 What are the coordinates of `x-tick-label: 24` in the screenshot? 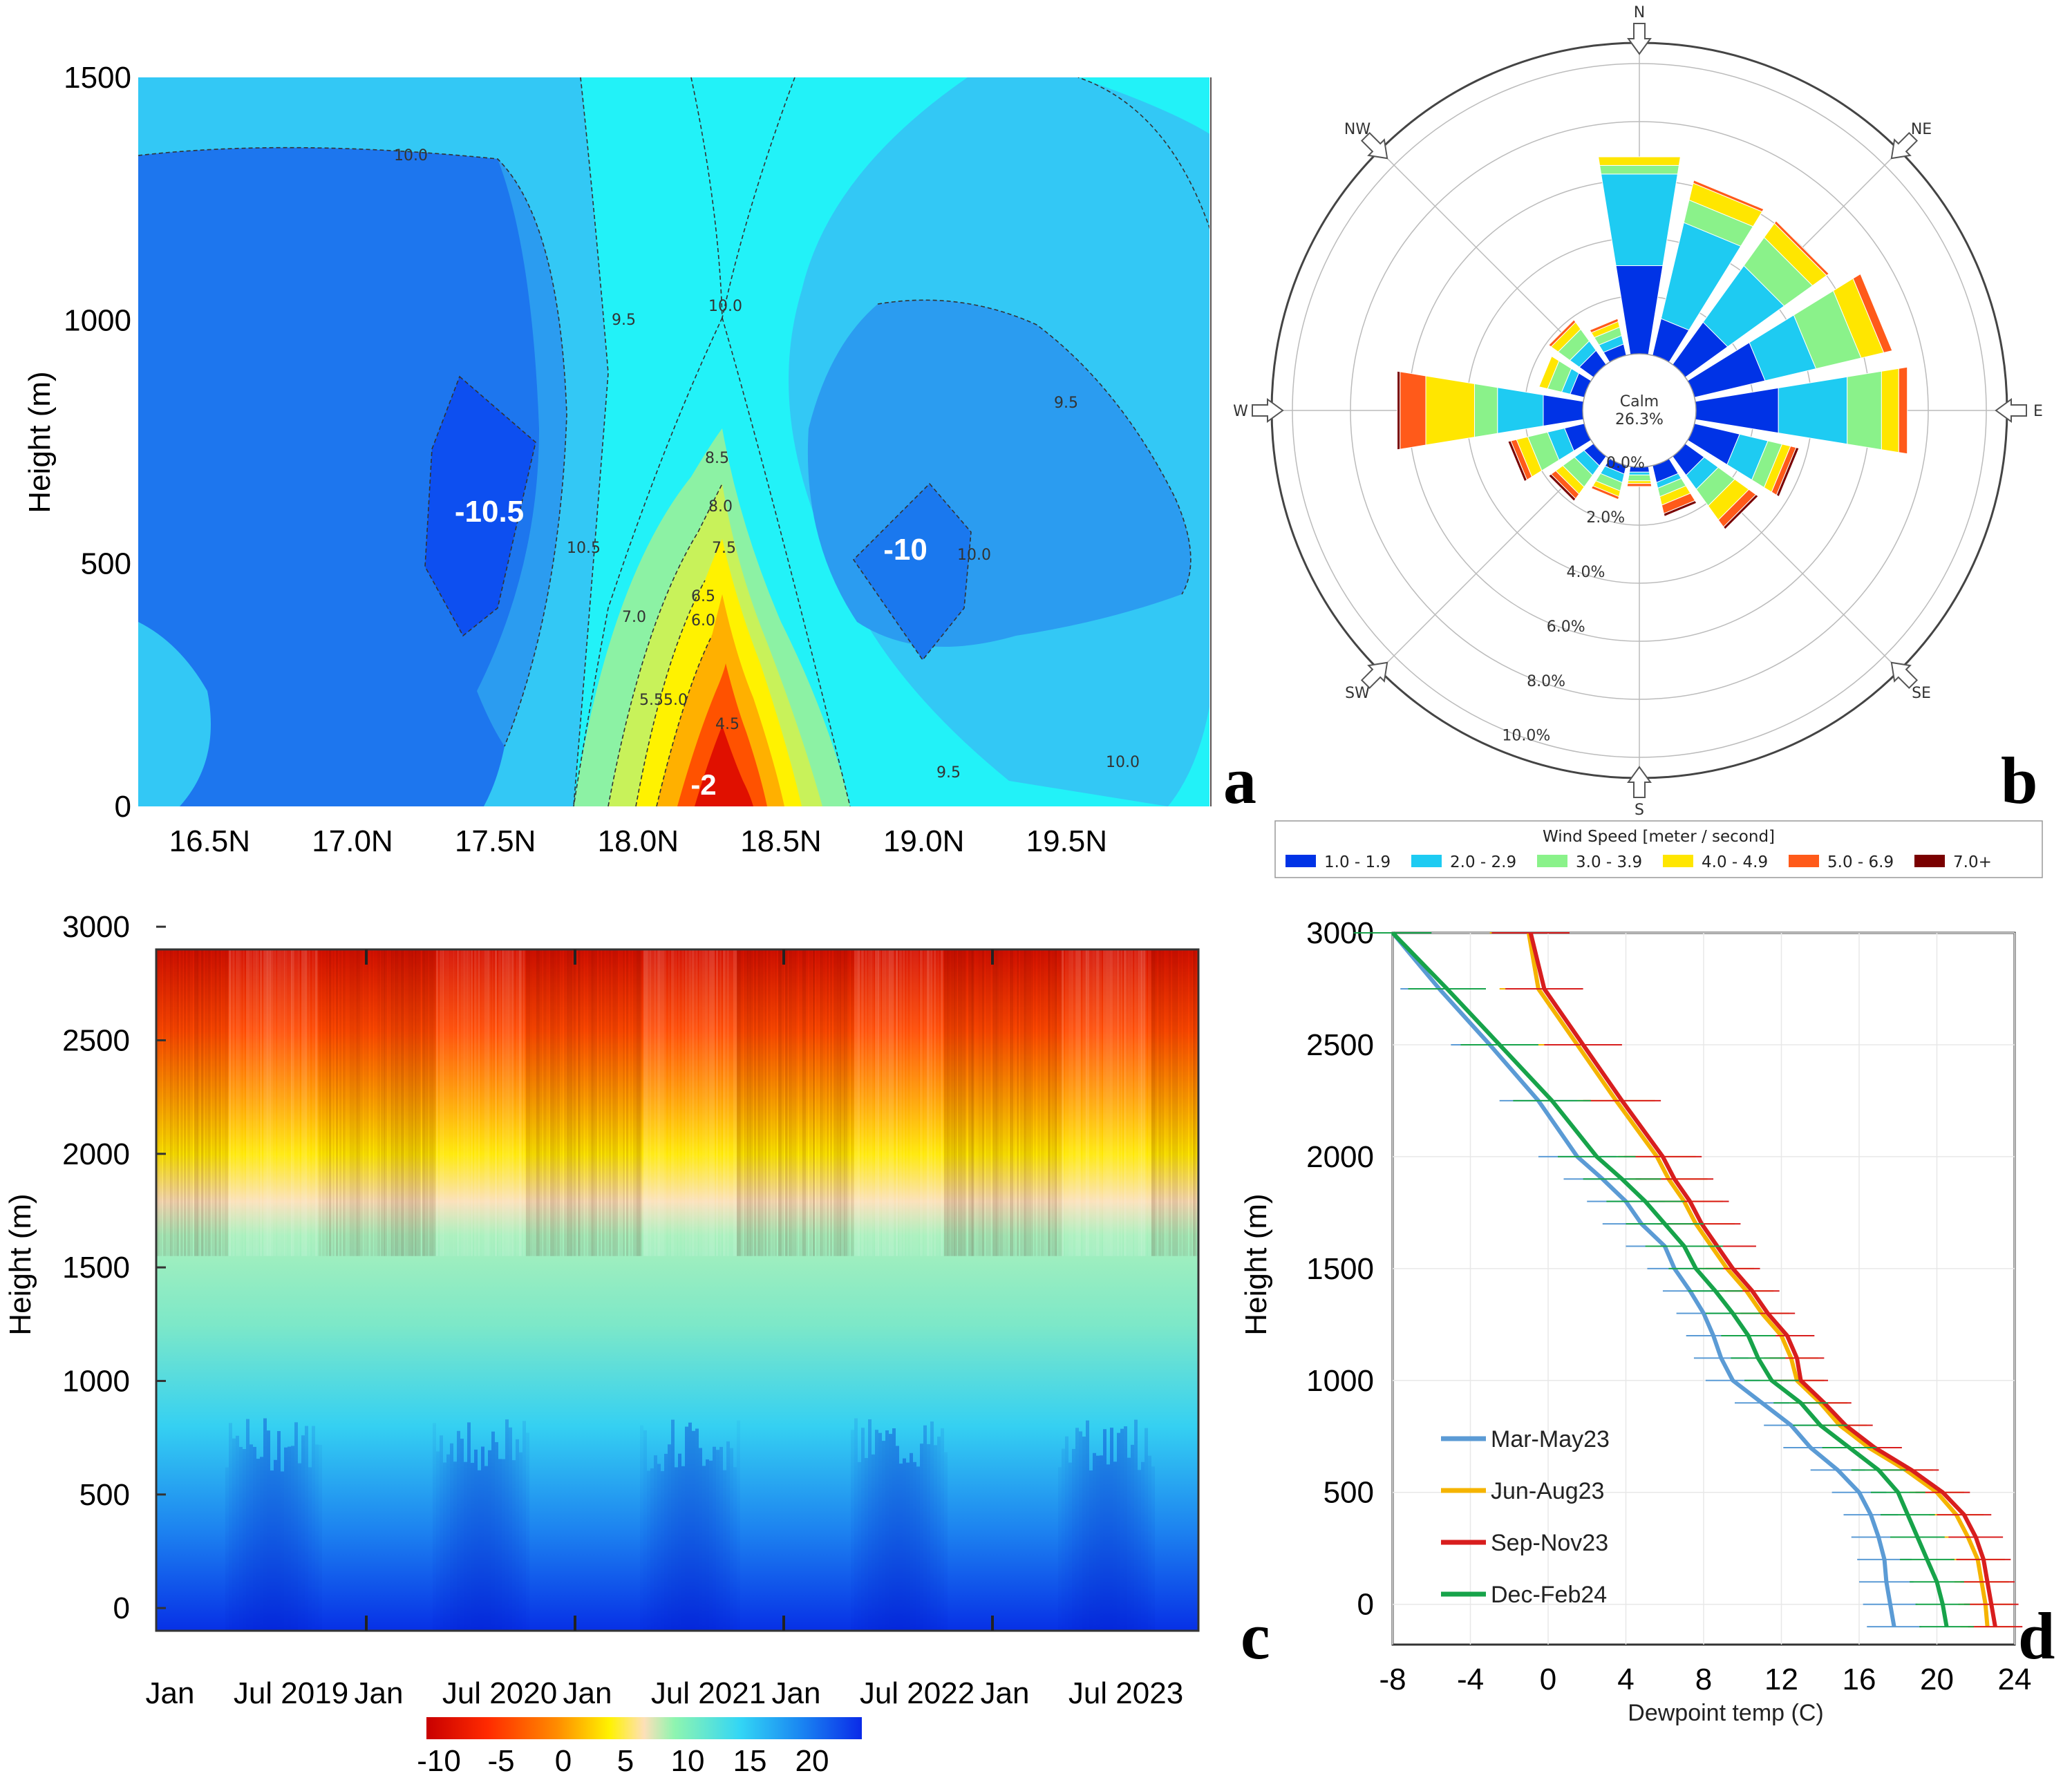 It's located at (2015, 1679).